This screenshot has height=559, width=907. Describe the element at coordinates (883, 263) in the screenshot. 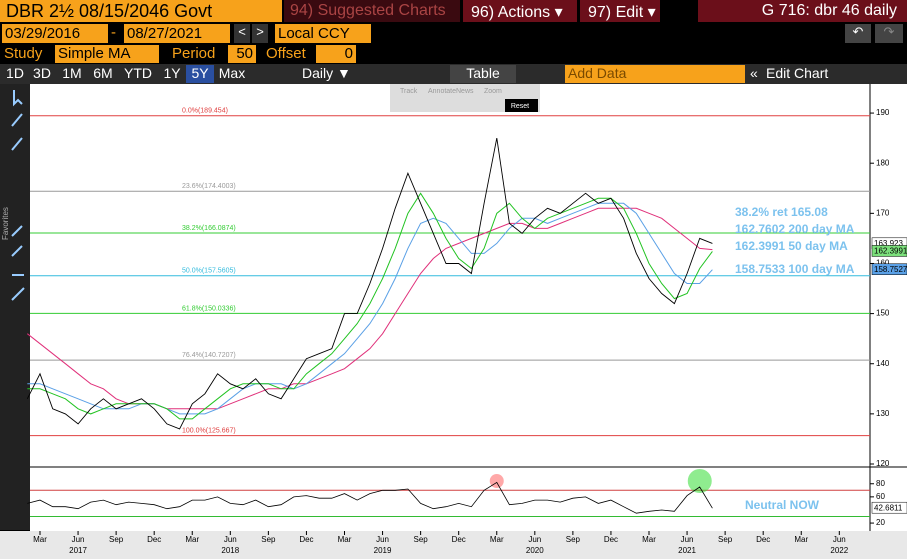

I see `y-tick-label: 160` at that location.